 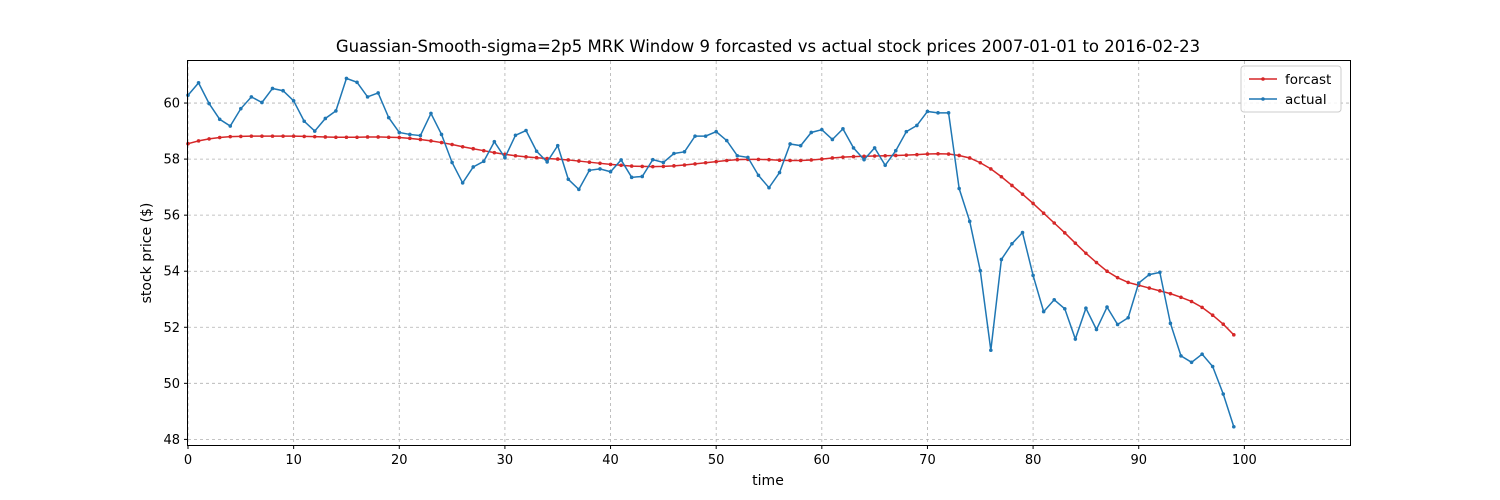 What do you see at coordinates (293, 460) in the screenshot?
I see `x-tick-label: 10` at bounding box center [293, 460].